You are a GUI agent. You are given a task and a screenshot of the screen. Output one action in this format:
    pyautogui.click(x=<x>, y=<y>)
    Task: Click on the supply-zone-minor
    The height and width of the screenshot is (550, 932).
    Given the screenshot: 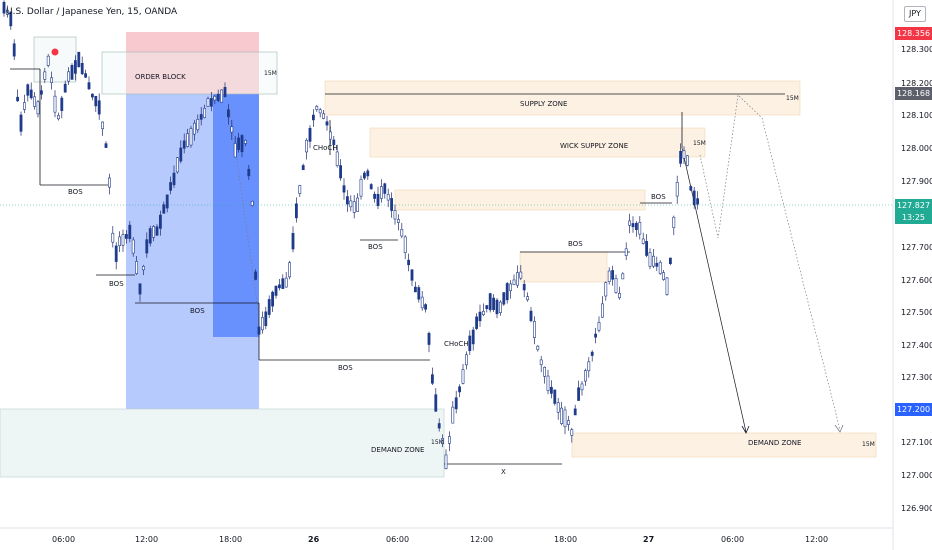 What is the action you would take?
    pyautogui.click(x=520, y=200)
    